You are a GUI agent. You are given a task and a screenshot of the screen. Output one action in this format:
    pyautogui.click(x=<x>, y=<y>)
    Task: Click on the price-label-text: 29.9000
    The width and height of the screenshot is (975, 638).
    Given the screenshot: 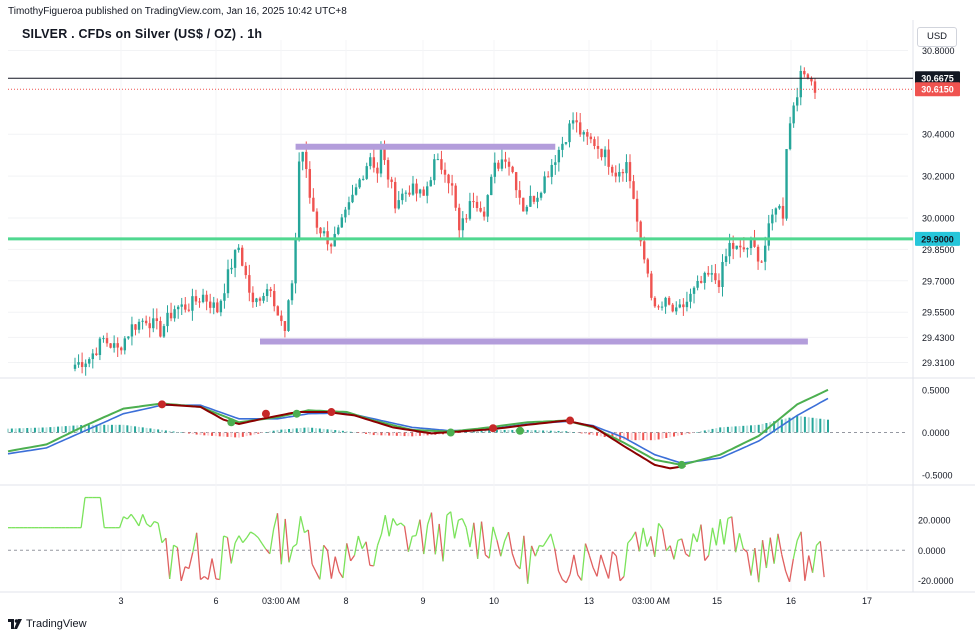 What is the action you would take?
    pyautogui.click(x=937, y=239)
    